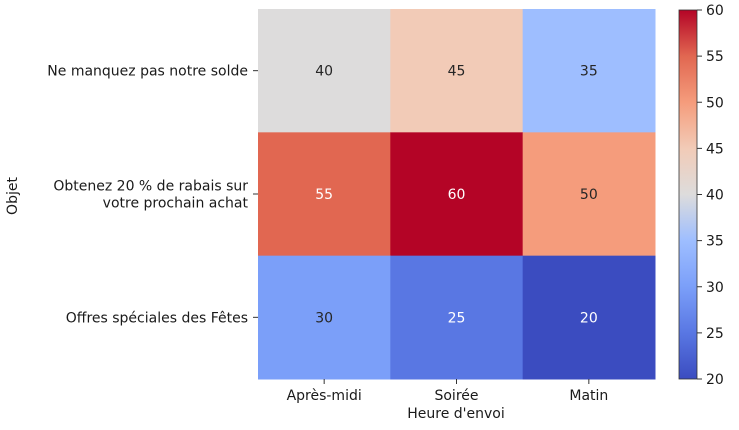  I want to click on cell-value-label: 60, so click(457, 195).